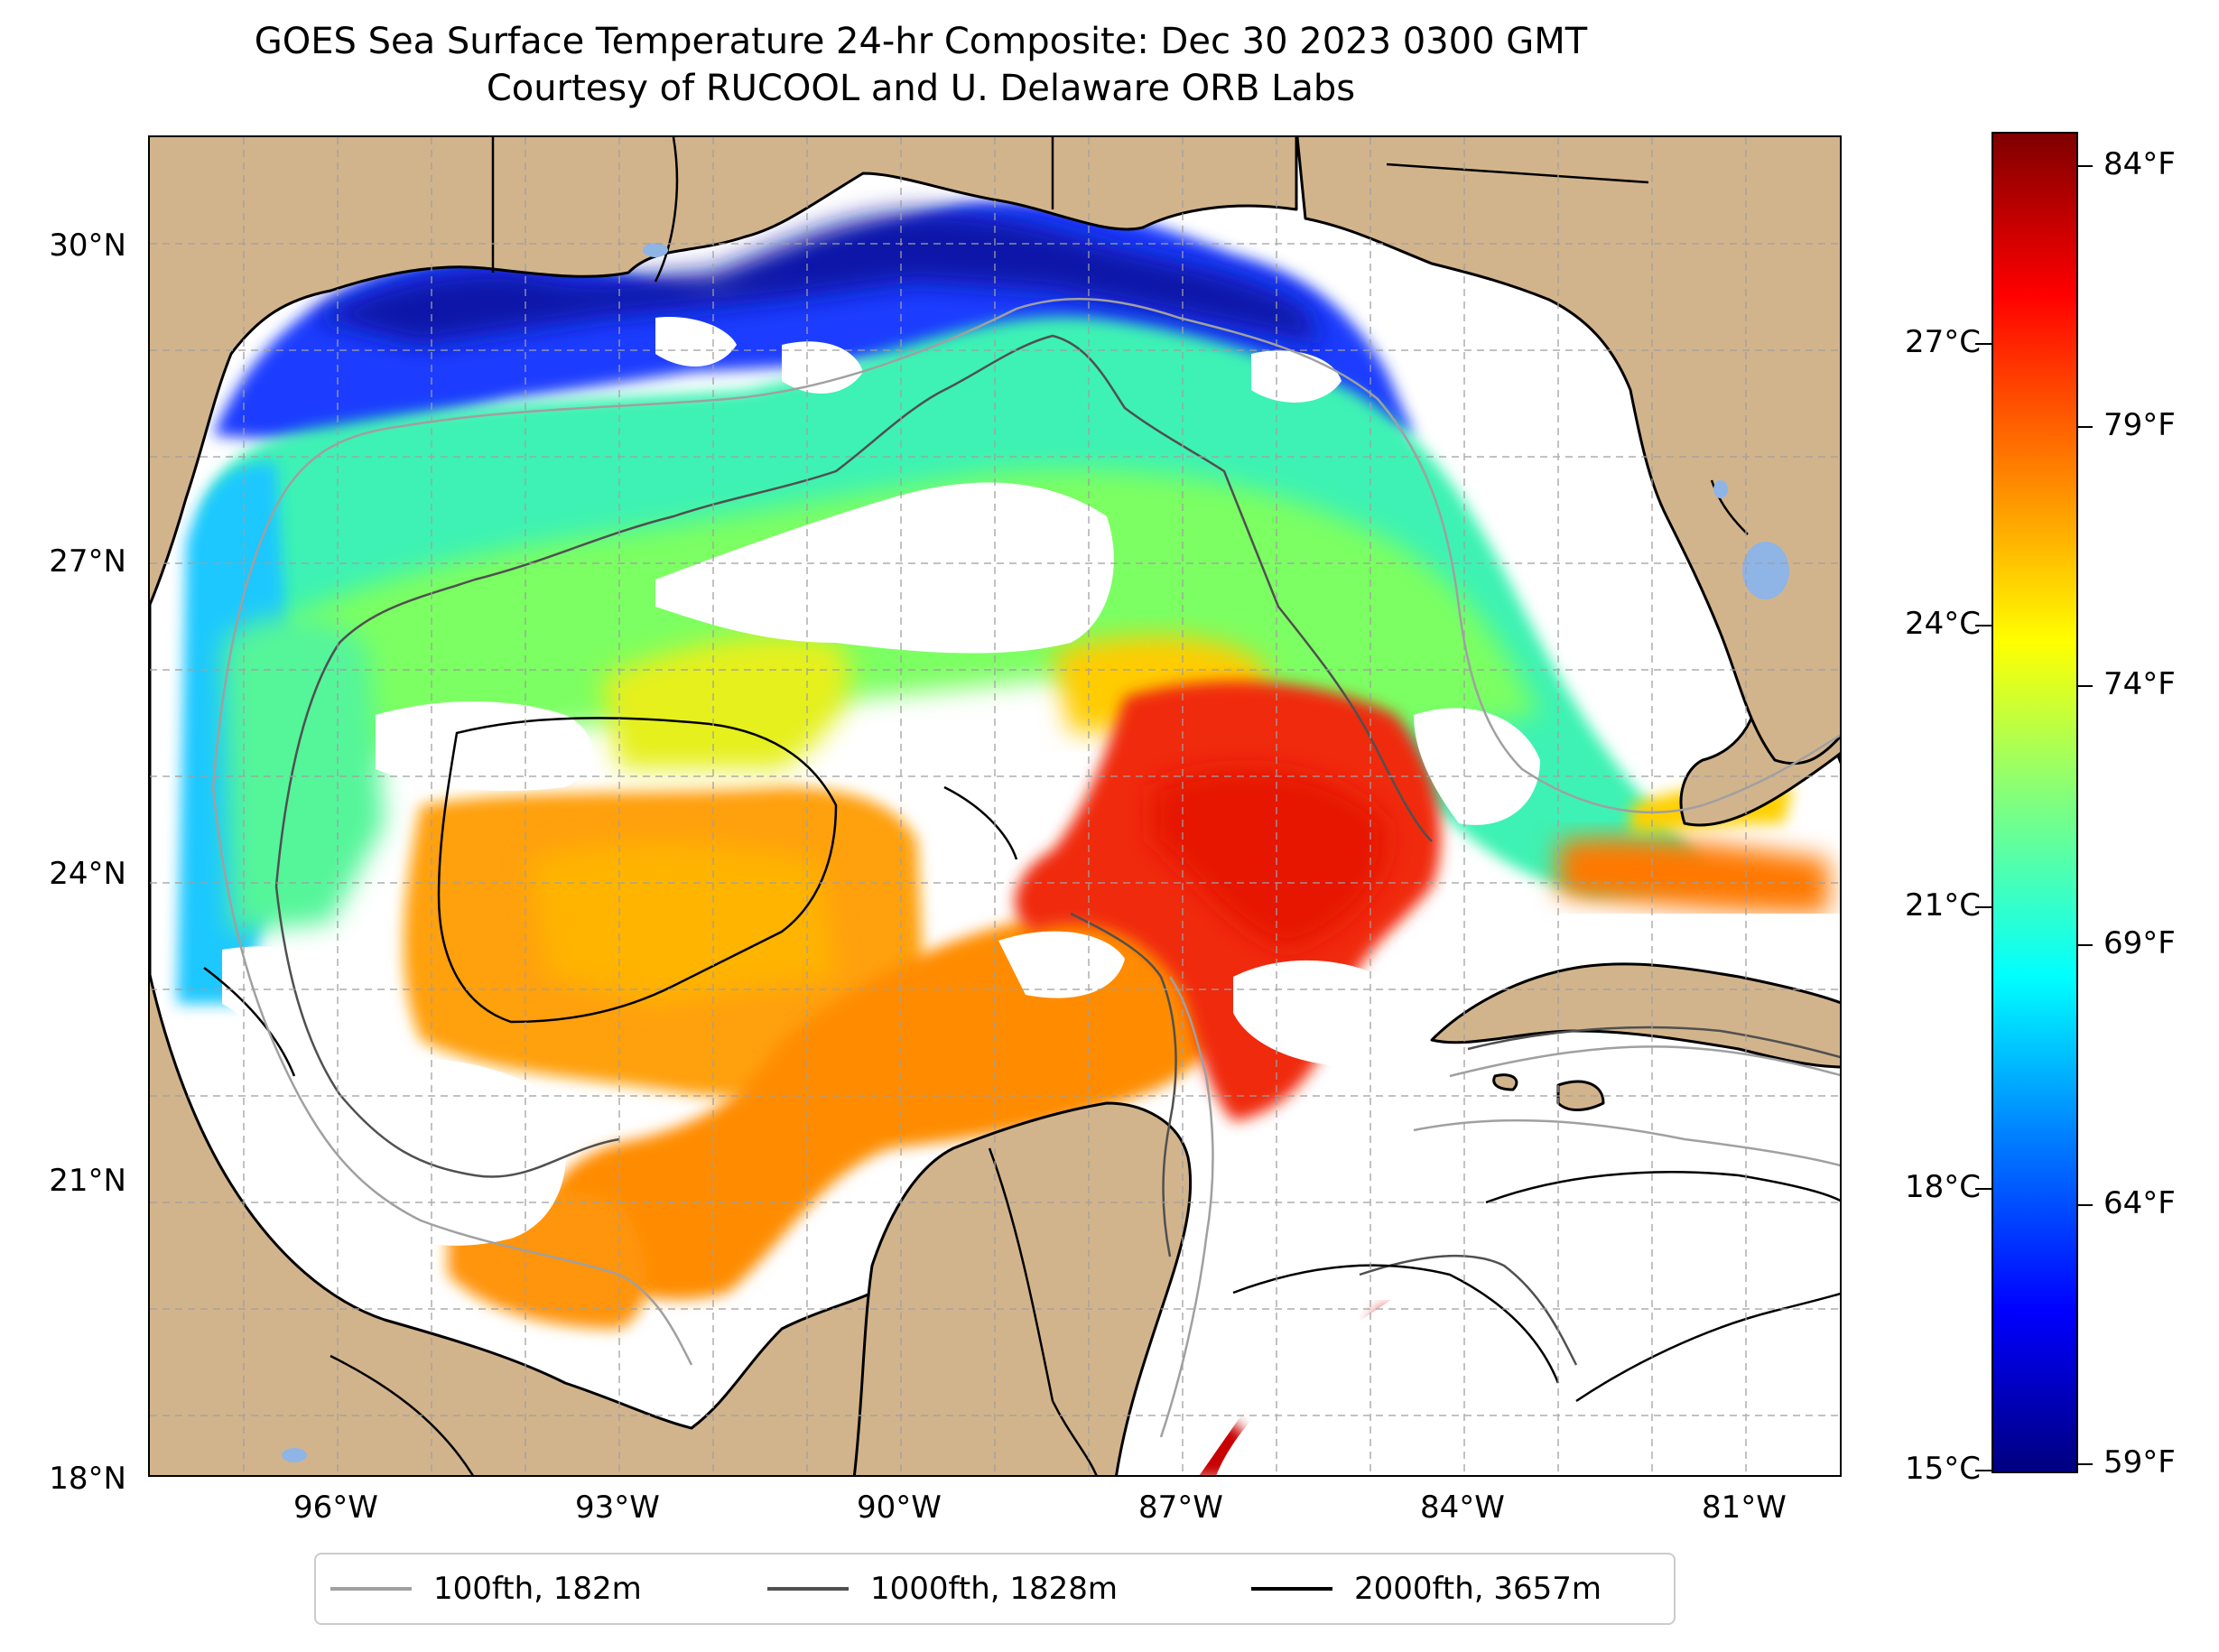  Describe the element at coordinates (1505, 1082) in the screenshot. I see `land-cayman` at that location.